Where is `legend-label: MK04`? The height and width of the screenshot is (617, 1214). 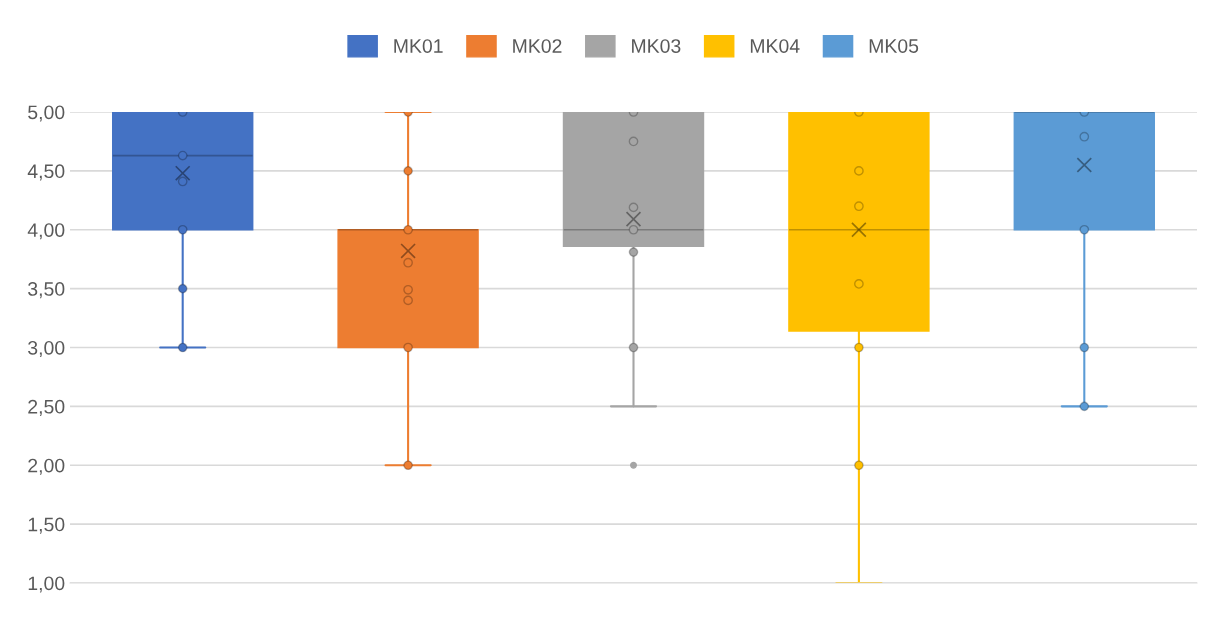
legend-label: MK04 is located at coordinates (775, 46).